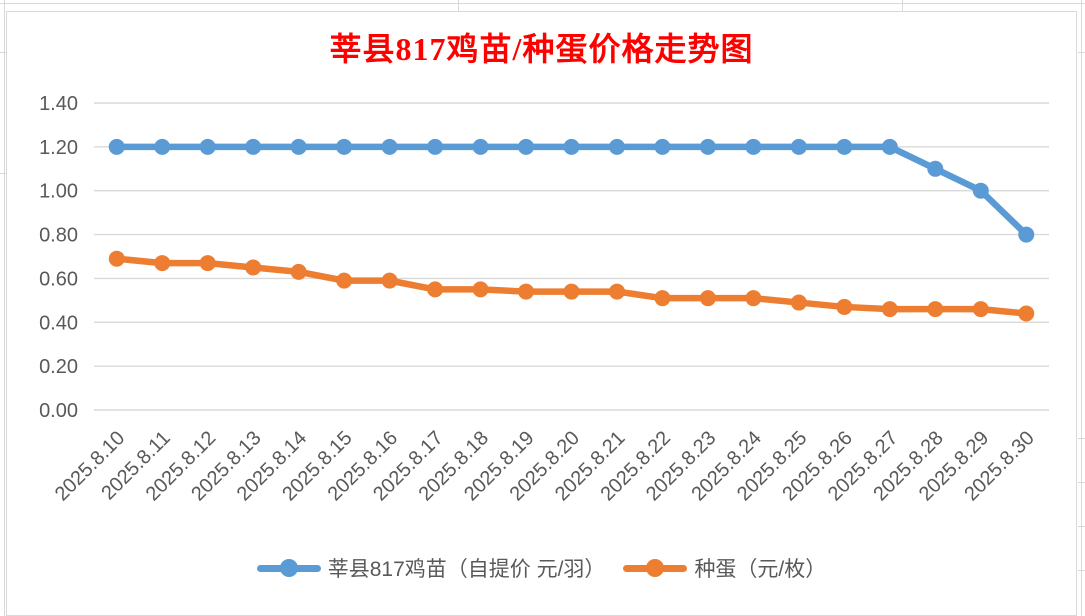 This screenshot has height=616, width=1085. I want to click on sheet-gridline-row-stub-r3, so click(1081, 482).